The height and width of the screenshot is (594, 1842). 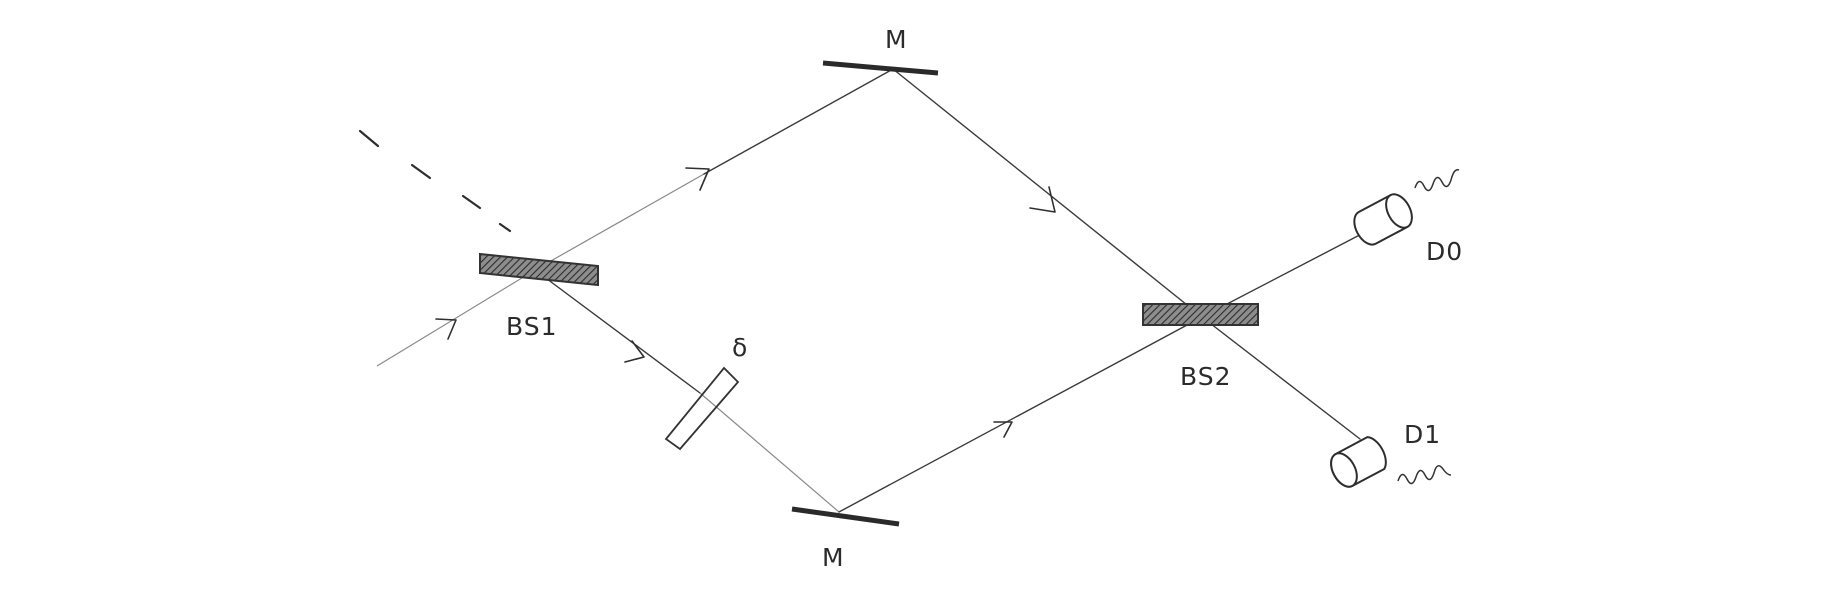 I want to click on bottom-mirror-to-bs2-beam, so click(x=1020, y=414).